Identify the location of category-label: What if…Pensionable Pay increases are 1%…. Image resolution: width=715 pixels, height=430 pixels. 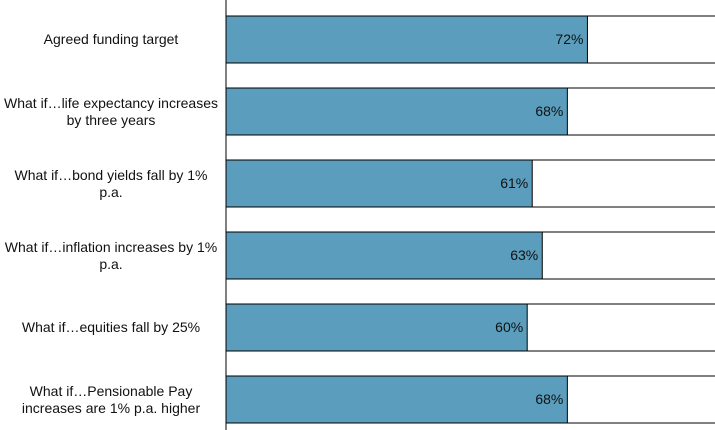
(111, 399).